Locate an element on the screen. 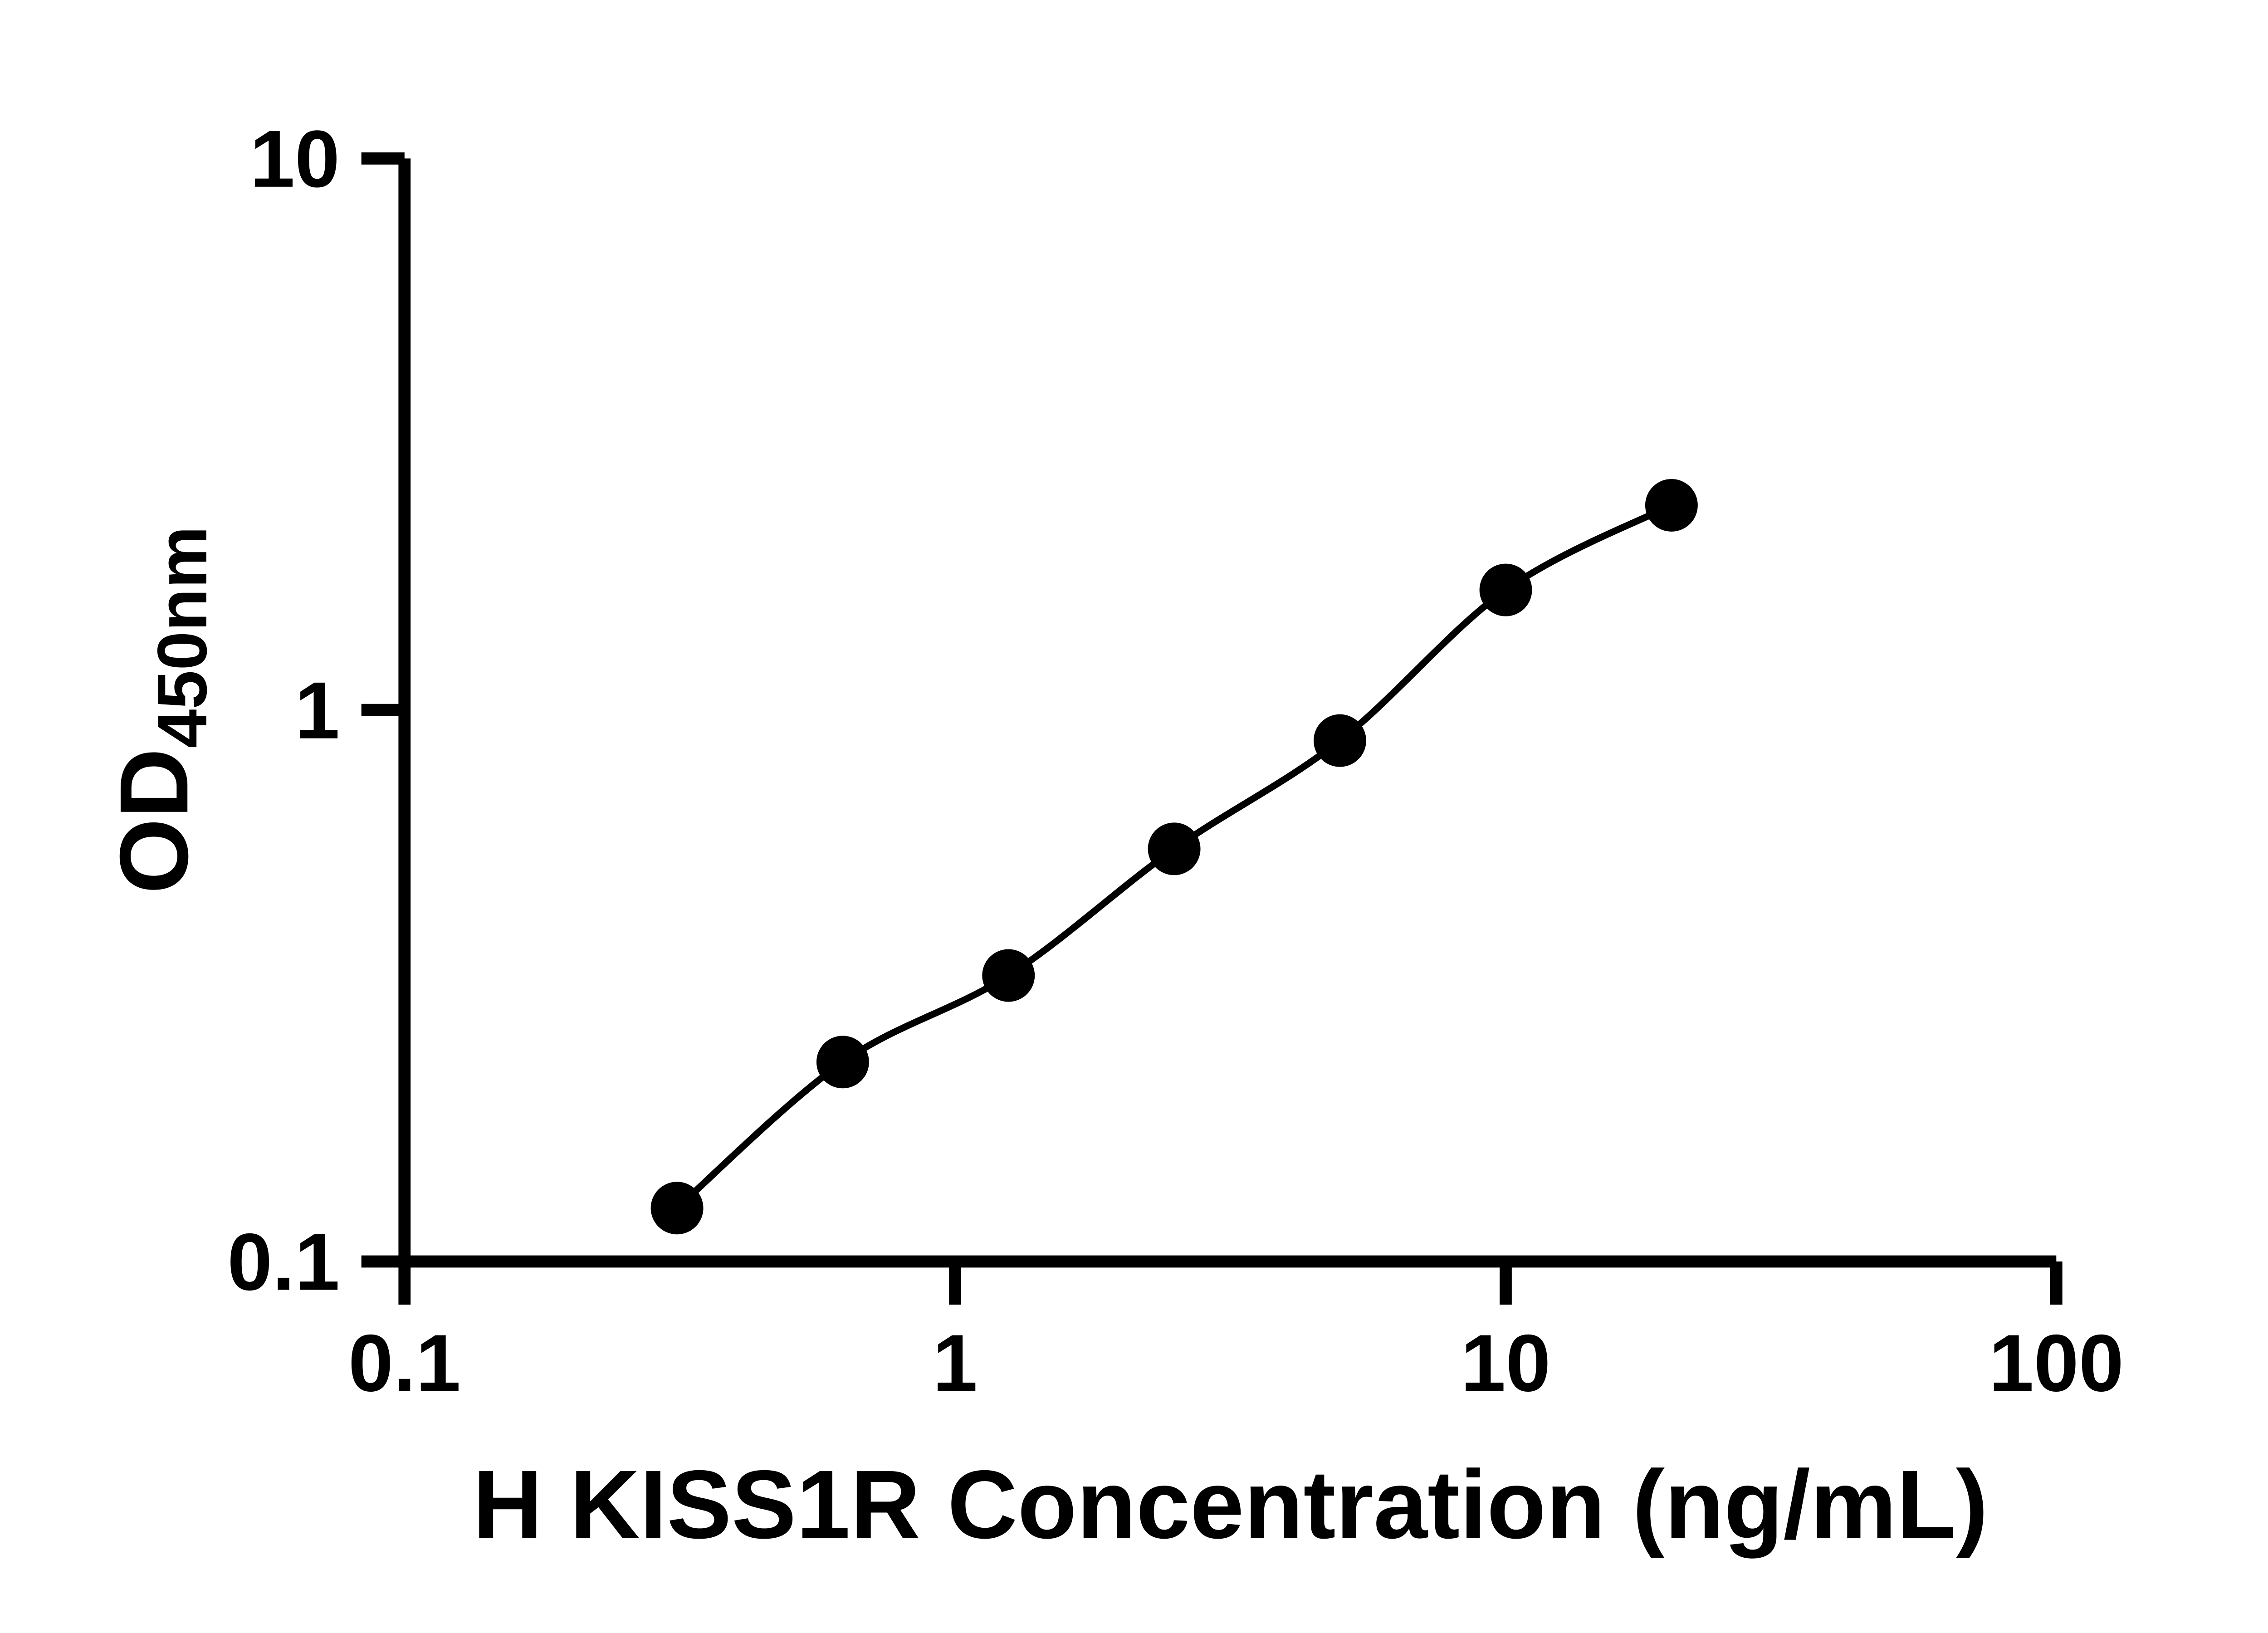 The height and width of the screenshot is (1633, 2268). x-tick-label: 1 is located at coordinates (956, 1363).